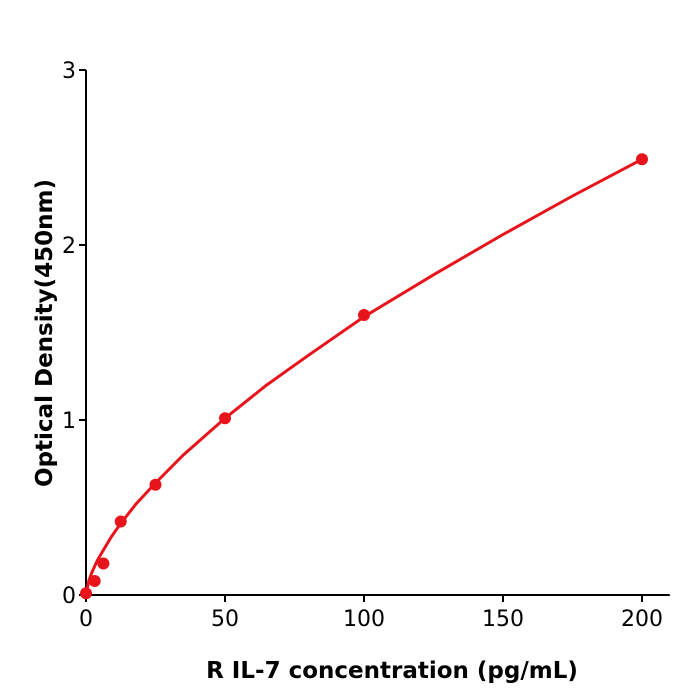  What do you see at coordinates (45, 333) in the screenshot?
I see `y-axis-label: Optical Density(450nm)` at bounding box center [45, 333].